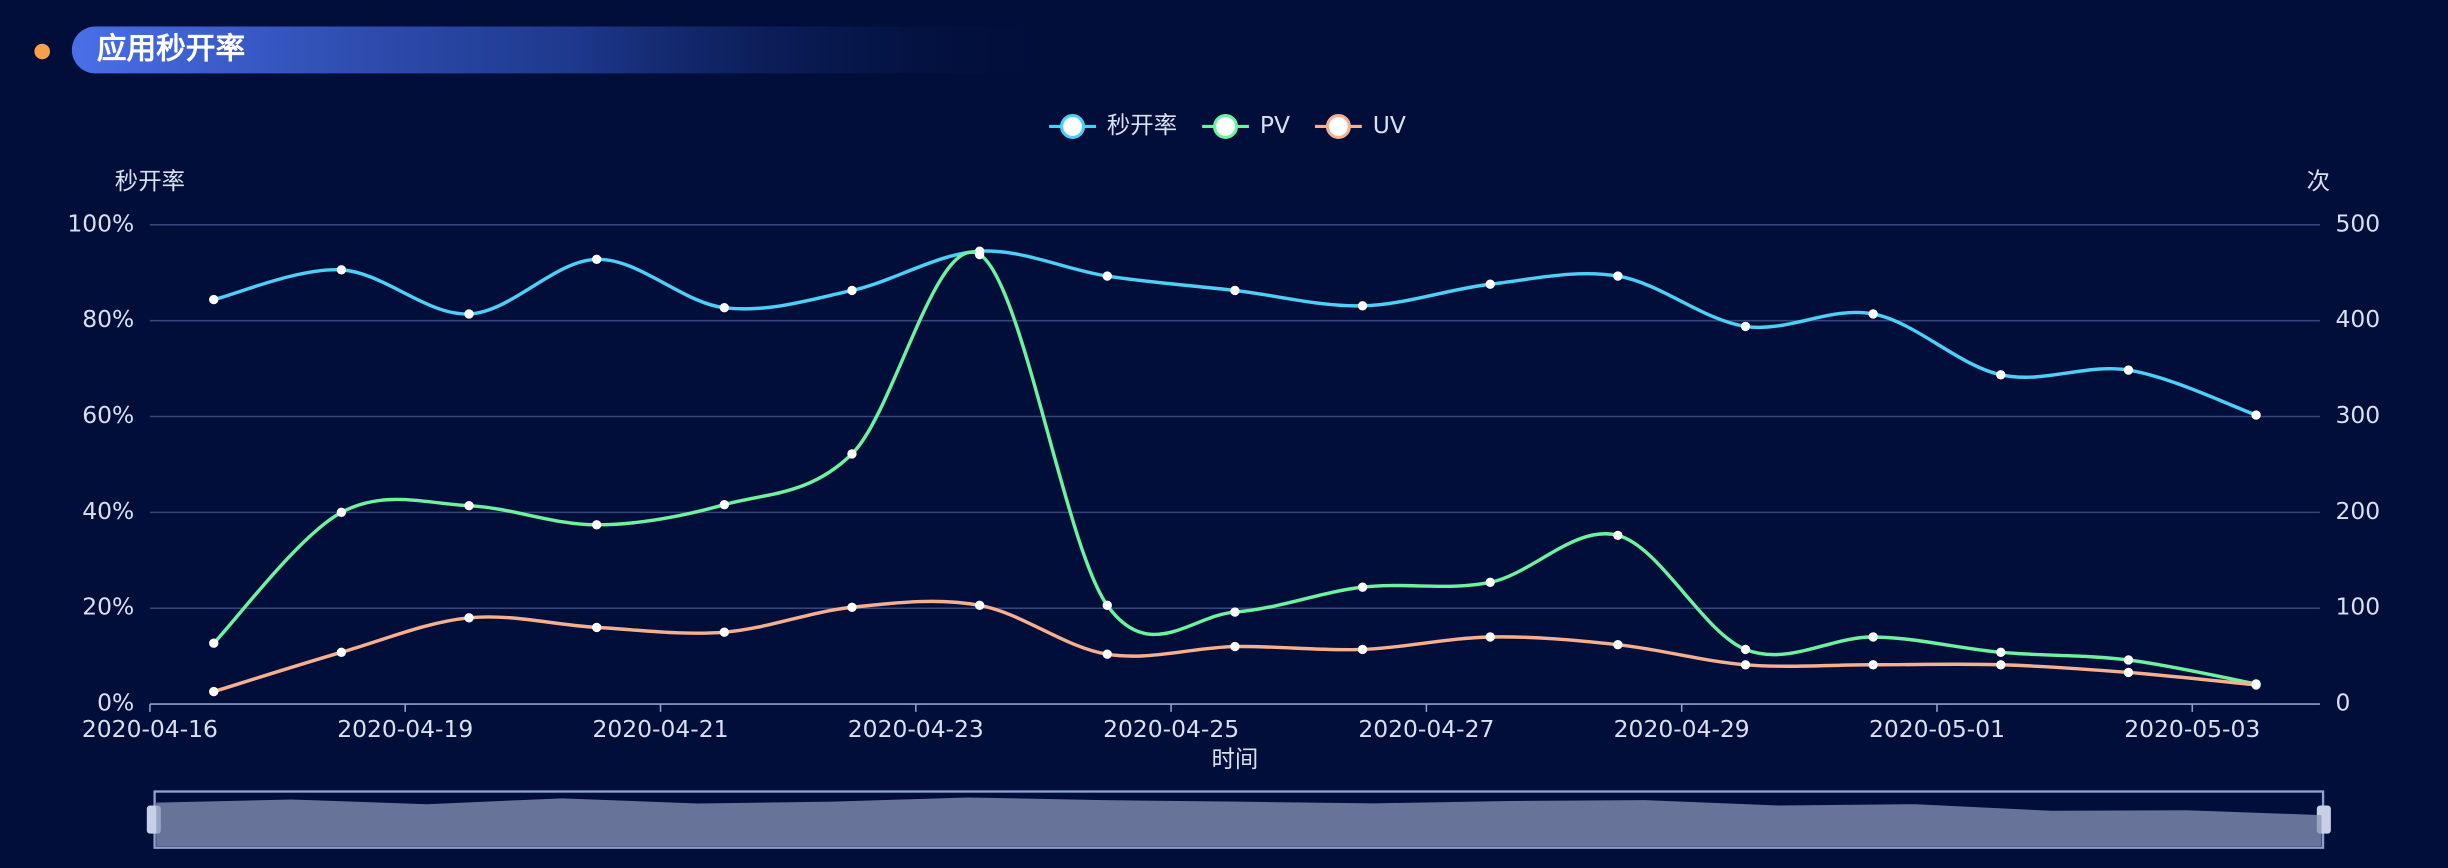  Describe the element at coordinates (150, 729) in the screenshot. I see `x-tick-label: 2020-04-16` at that location.